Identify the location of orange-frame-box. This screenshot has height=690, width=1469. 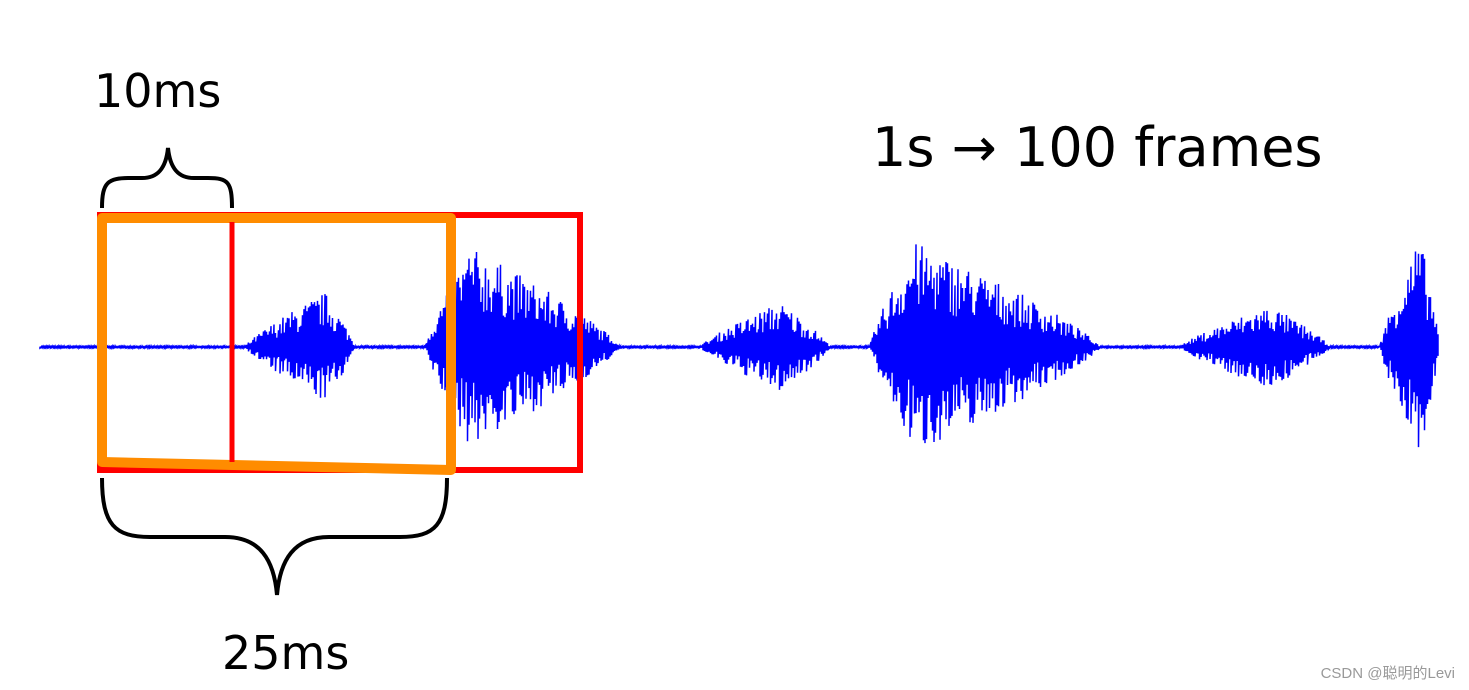
(276, 344).